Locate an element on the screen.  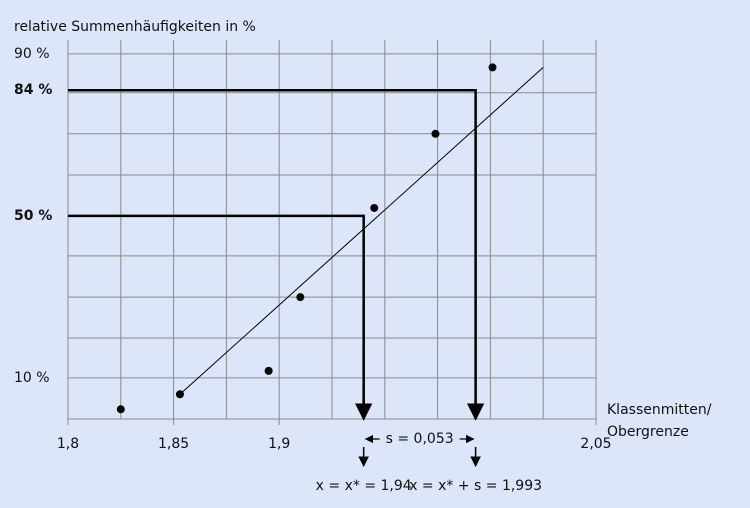
x-tick-label: 2,05 is located at coordinates (595, 444).